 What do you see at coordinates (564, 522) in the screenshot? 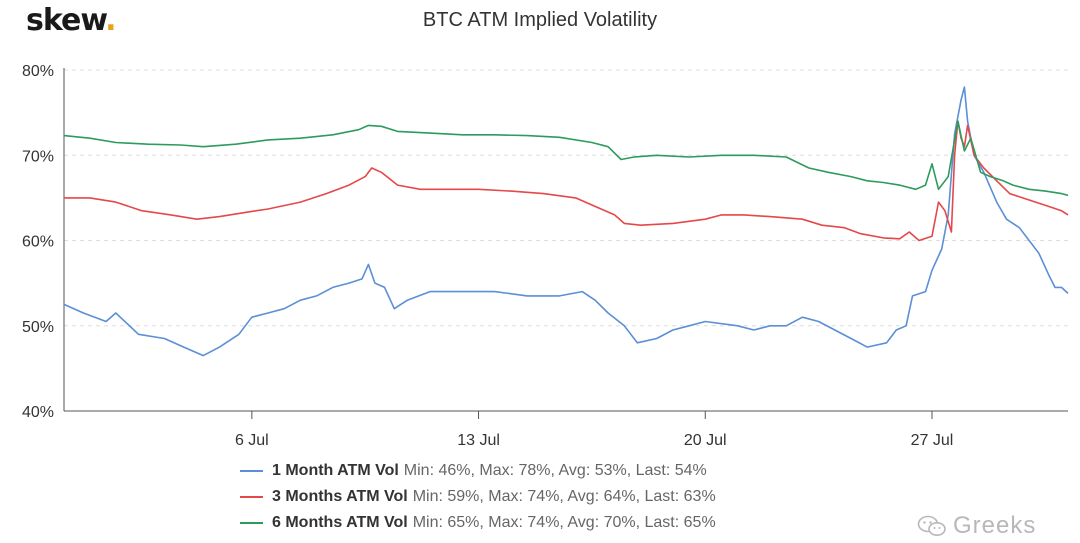
I see `legend-stats-6m: Min: 65%, Max: 74%, Avg: 70%, Last: 65%` at bounding box center [564, 522].